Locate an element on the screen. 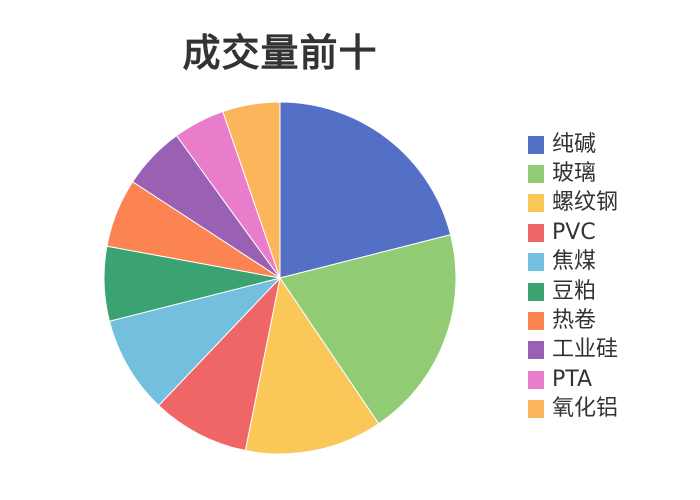  legend-item-1: 玻璃 is located at coordinates (608, 173).